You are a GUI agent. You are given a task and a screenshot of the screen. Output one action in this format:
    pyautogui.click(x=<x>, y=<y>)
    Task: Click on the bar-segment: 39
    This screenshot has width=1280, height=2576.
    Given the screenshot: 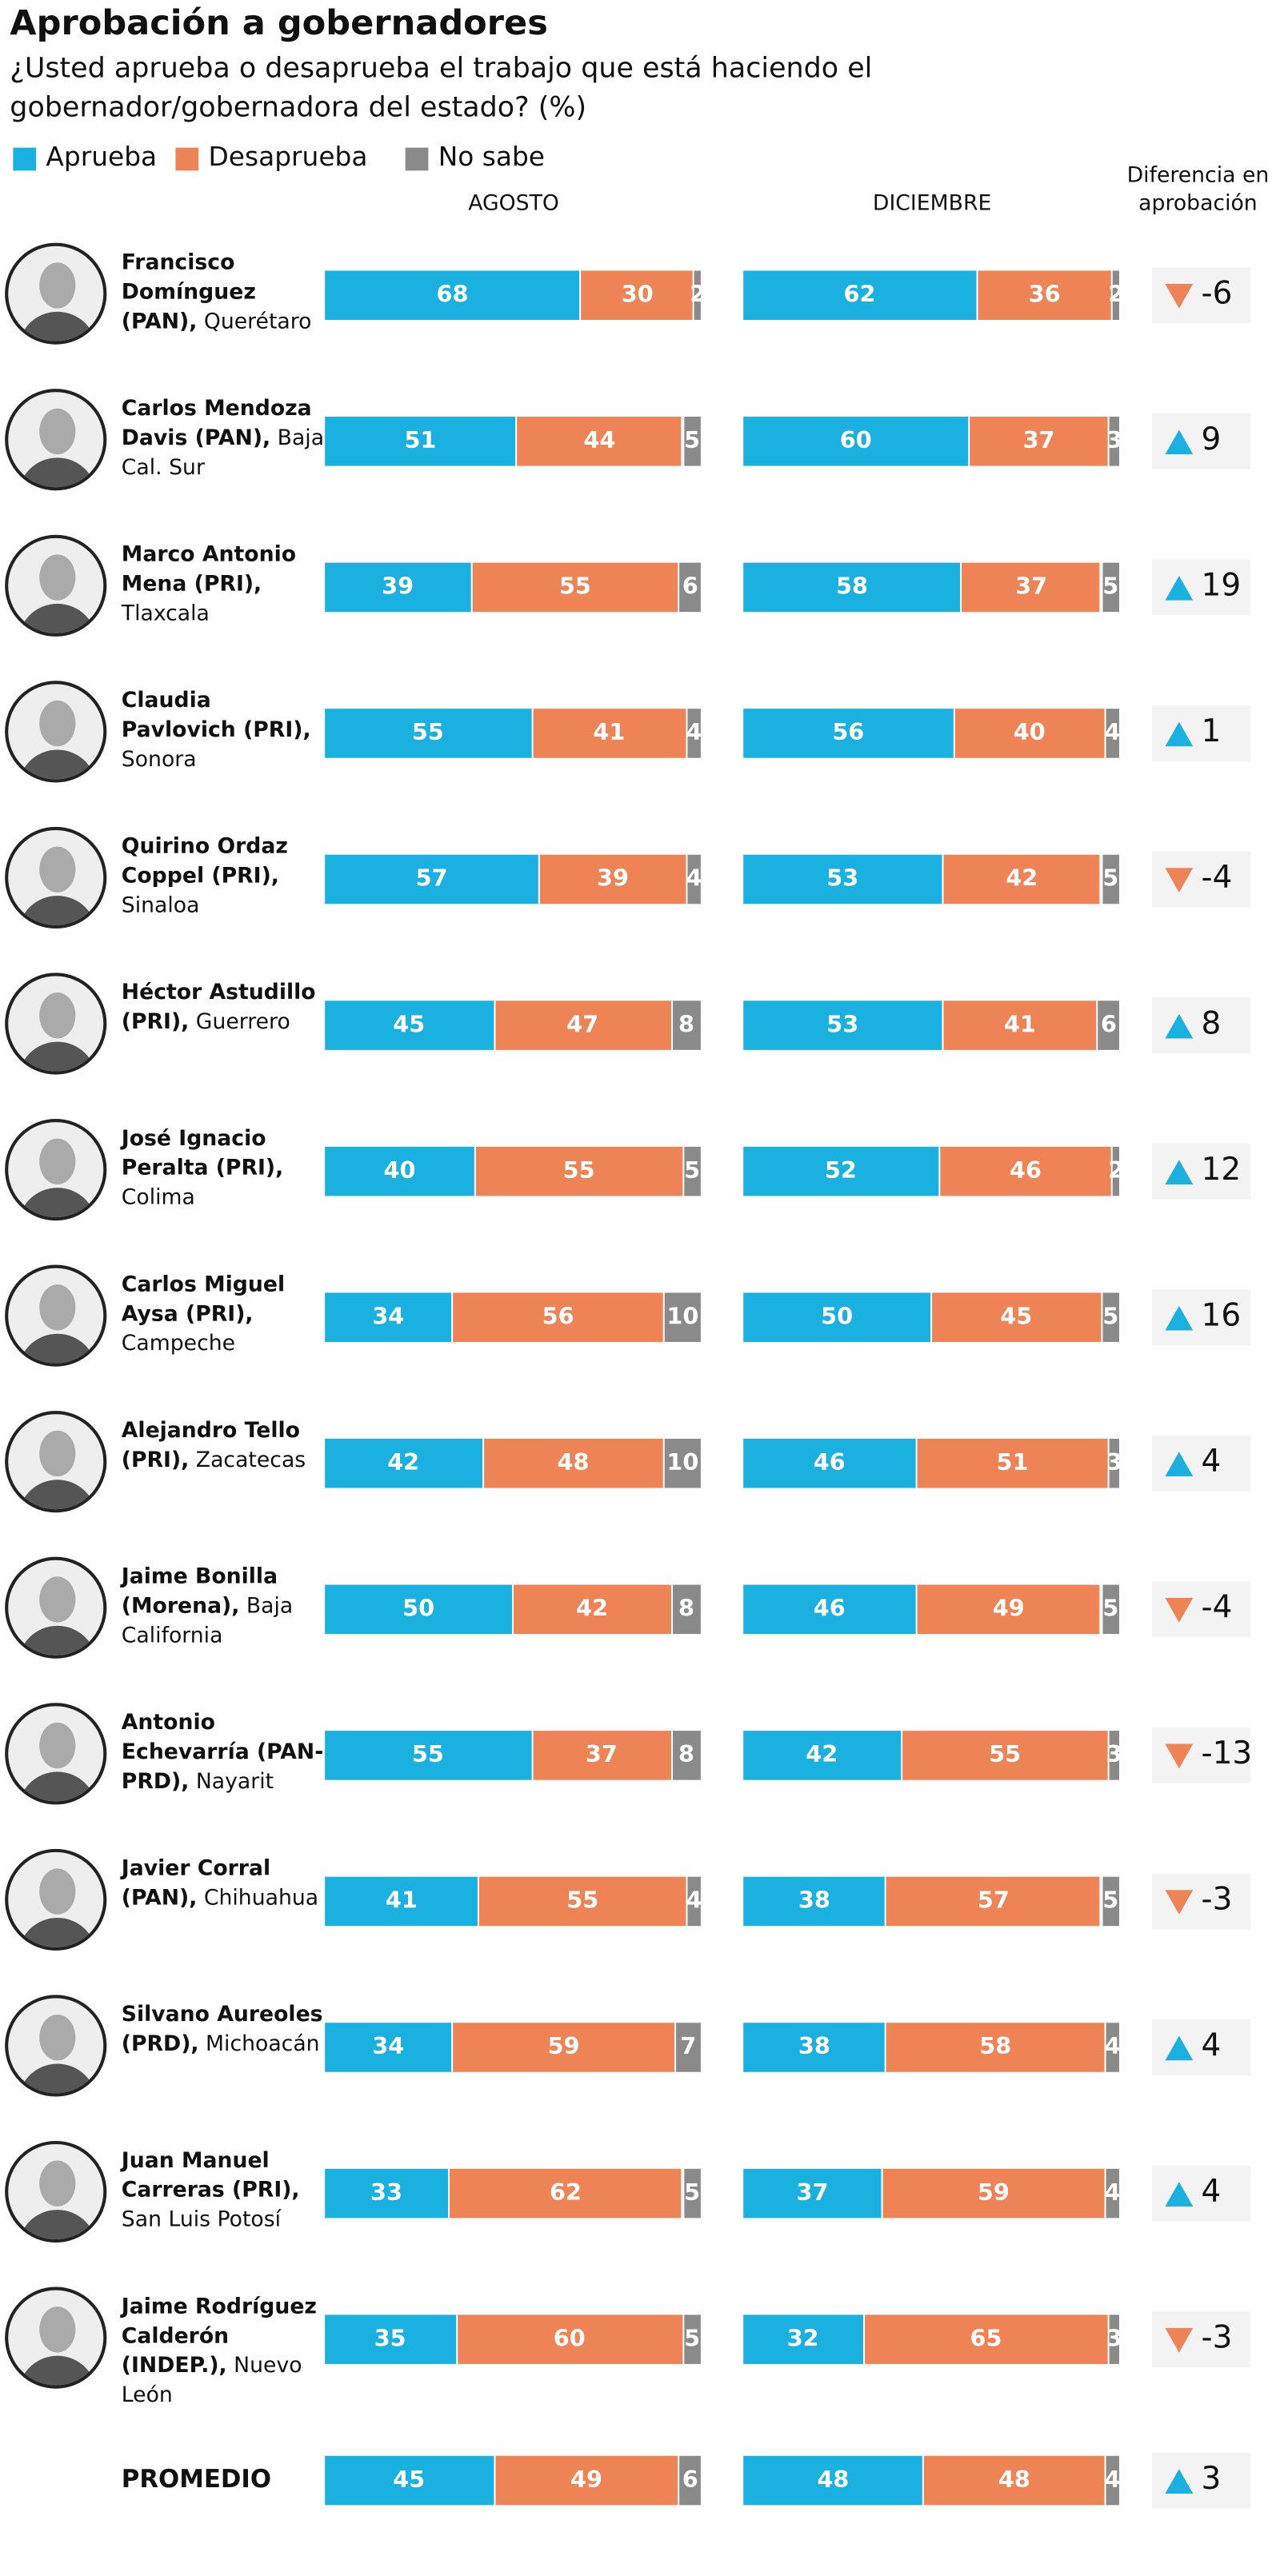 What is the action you would take?
    pyautogui.click(x=614, y=879)
    